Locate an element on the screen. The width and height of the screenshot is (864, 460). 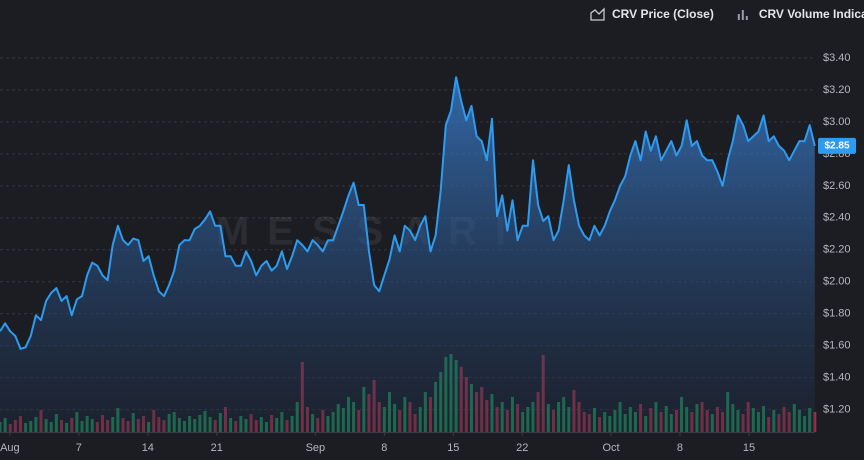
y-tick-label: $1.60 is located at coordinates (837, 346).